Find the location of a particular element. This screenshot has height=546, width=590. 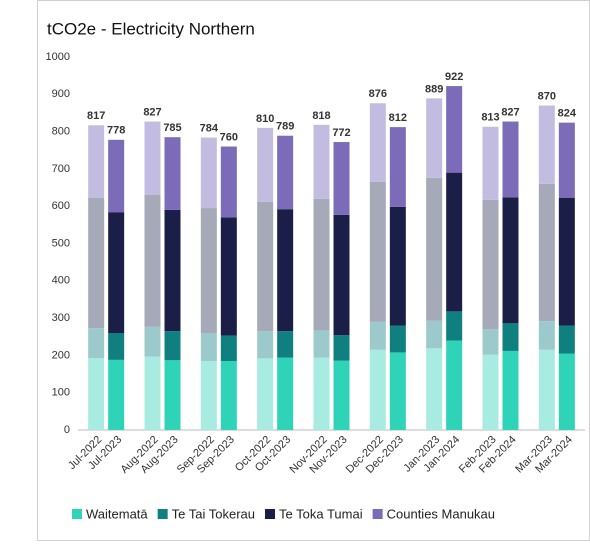

chart-title: tCO2e - Electricity Northern is located at coordinates (151, 28).